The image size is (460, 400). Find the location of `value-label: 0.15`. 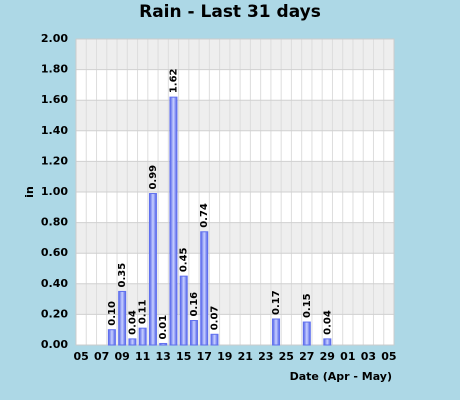

value-label: 0.15 is located at coordinates (307, 305).